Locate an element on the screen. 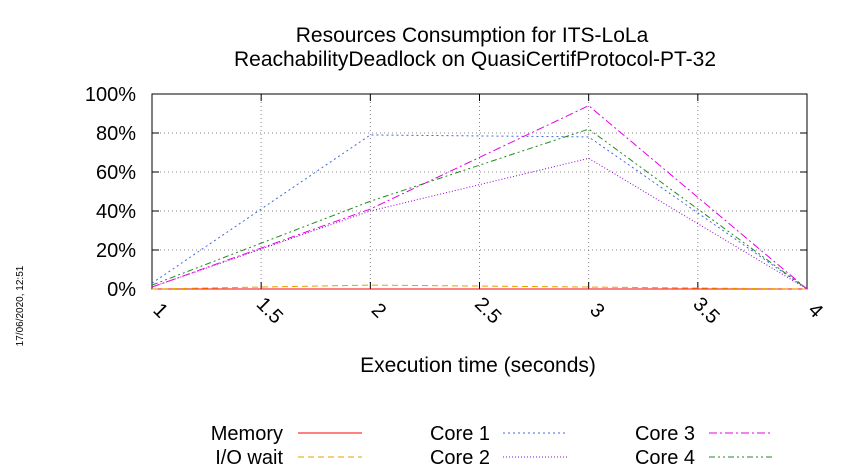 This screenshot has height=475, width=850. series-line-i-o-wait is located at coordinates (479, 287).